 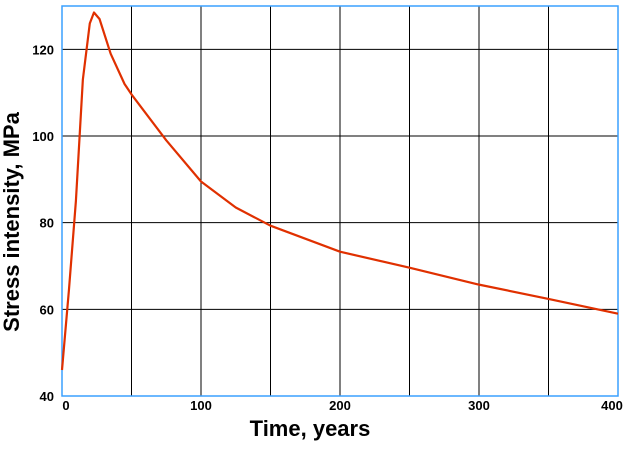 What do you see at coordinates (65, 405) in the screenshot?
I see `x-tick-label: 0` at bounding box center [65, 405].